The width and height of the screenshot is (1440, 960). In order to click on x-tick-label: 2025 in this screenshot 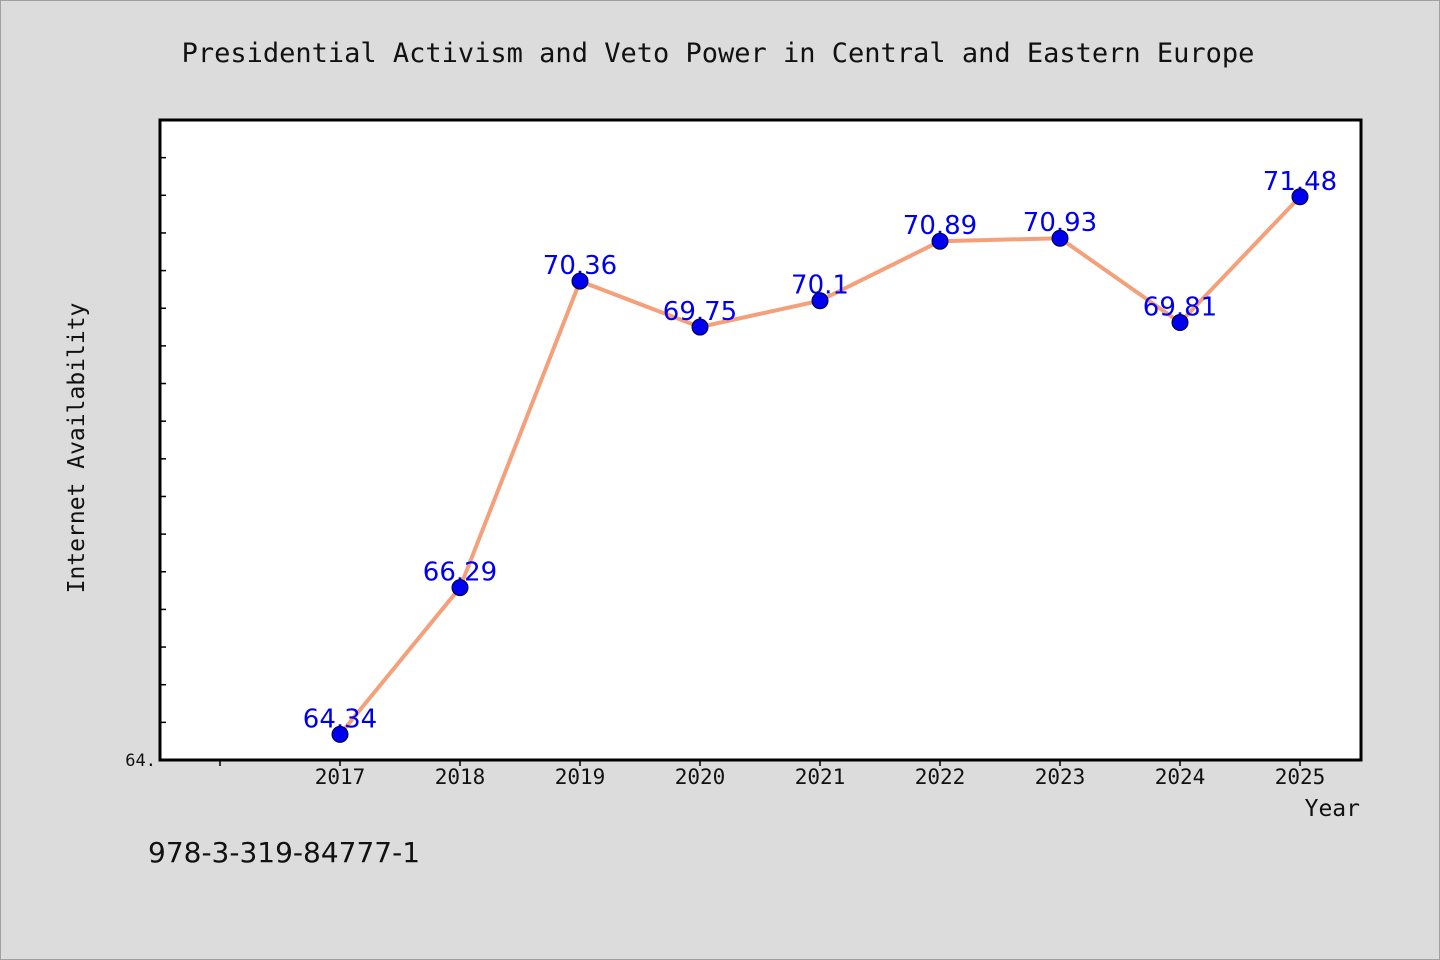, I will do `click(1300, 777)`.